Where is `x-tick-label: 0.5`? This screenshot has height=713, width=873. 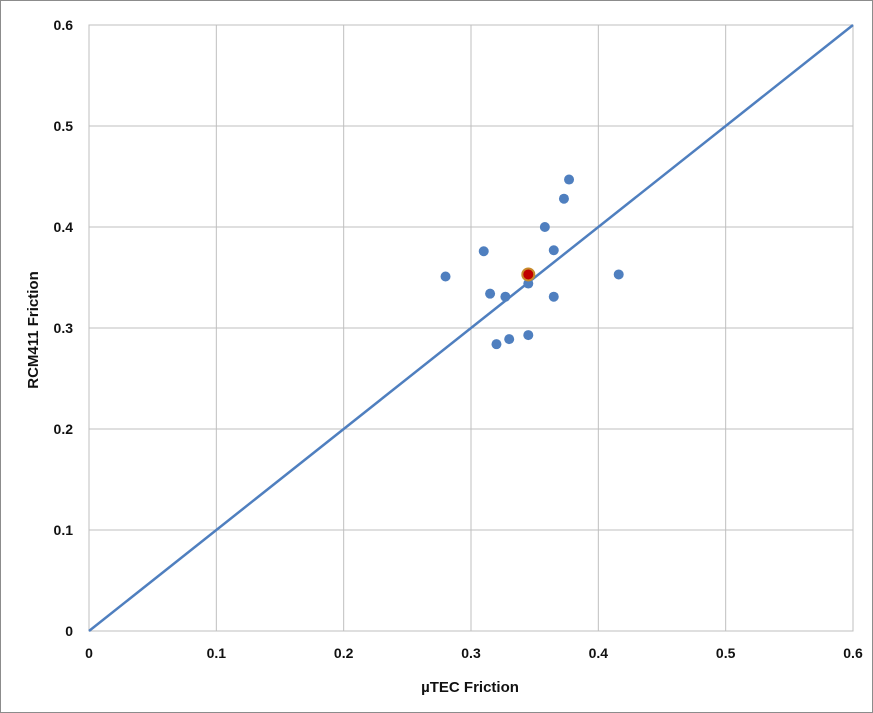
x-tick-label: 0.5 is located at coordinates (726, 653).